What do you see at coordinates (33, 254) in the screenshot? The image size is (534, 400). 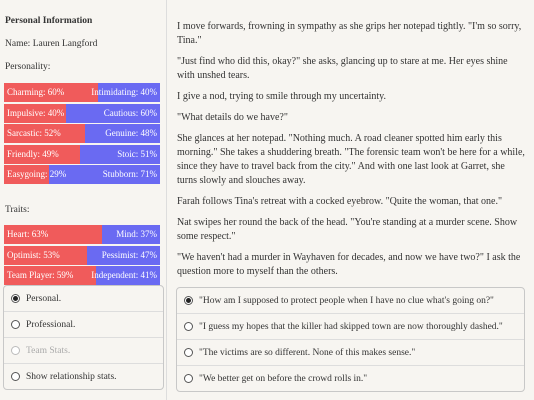 I see `stat-left-label: Optimist: 53%` at bounding box center [33, 254].